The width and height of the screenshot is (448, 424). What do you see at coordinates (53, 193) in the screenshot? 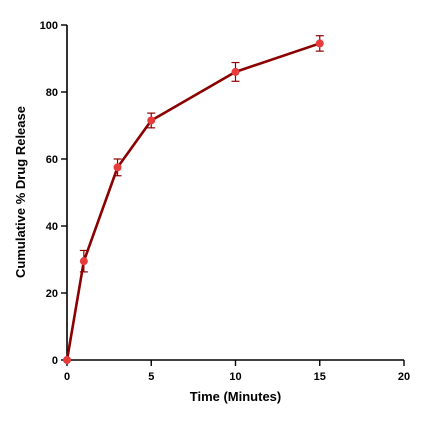
I see `y-ticks: 0 20 40 60 80 100` at bounding box center [53, 193].